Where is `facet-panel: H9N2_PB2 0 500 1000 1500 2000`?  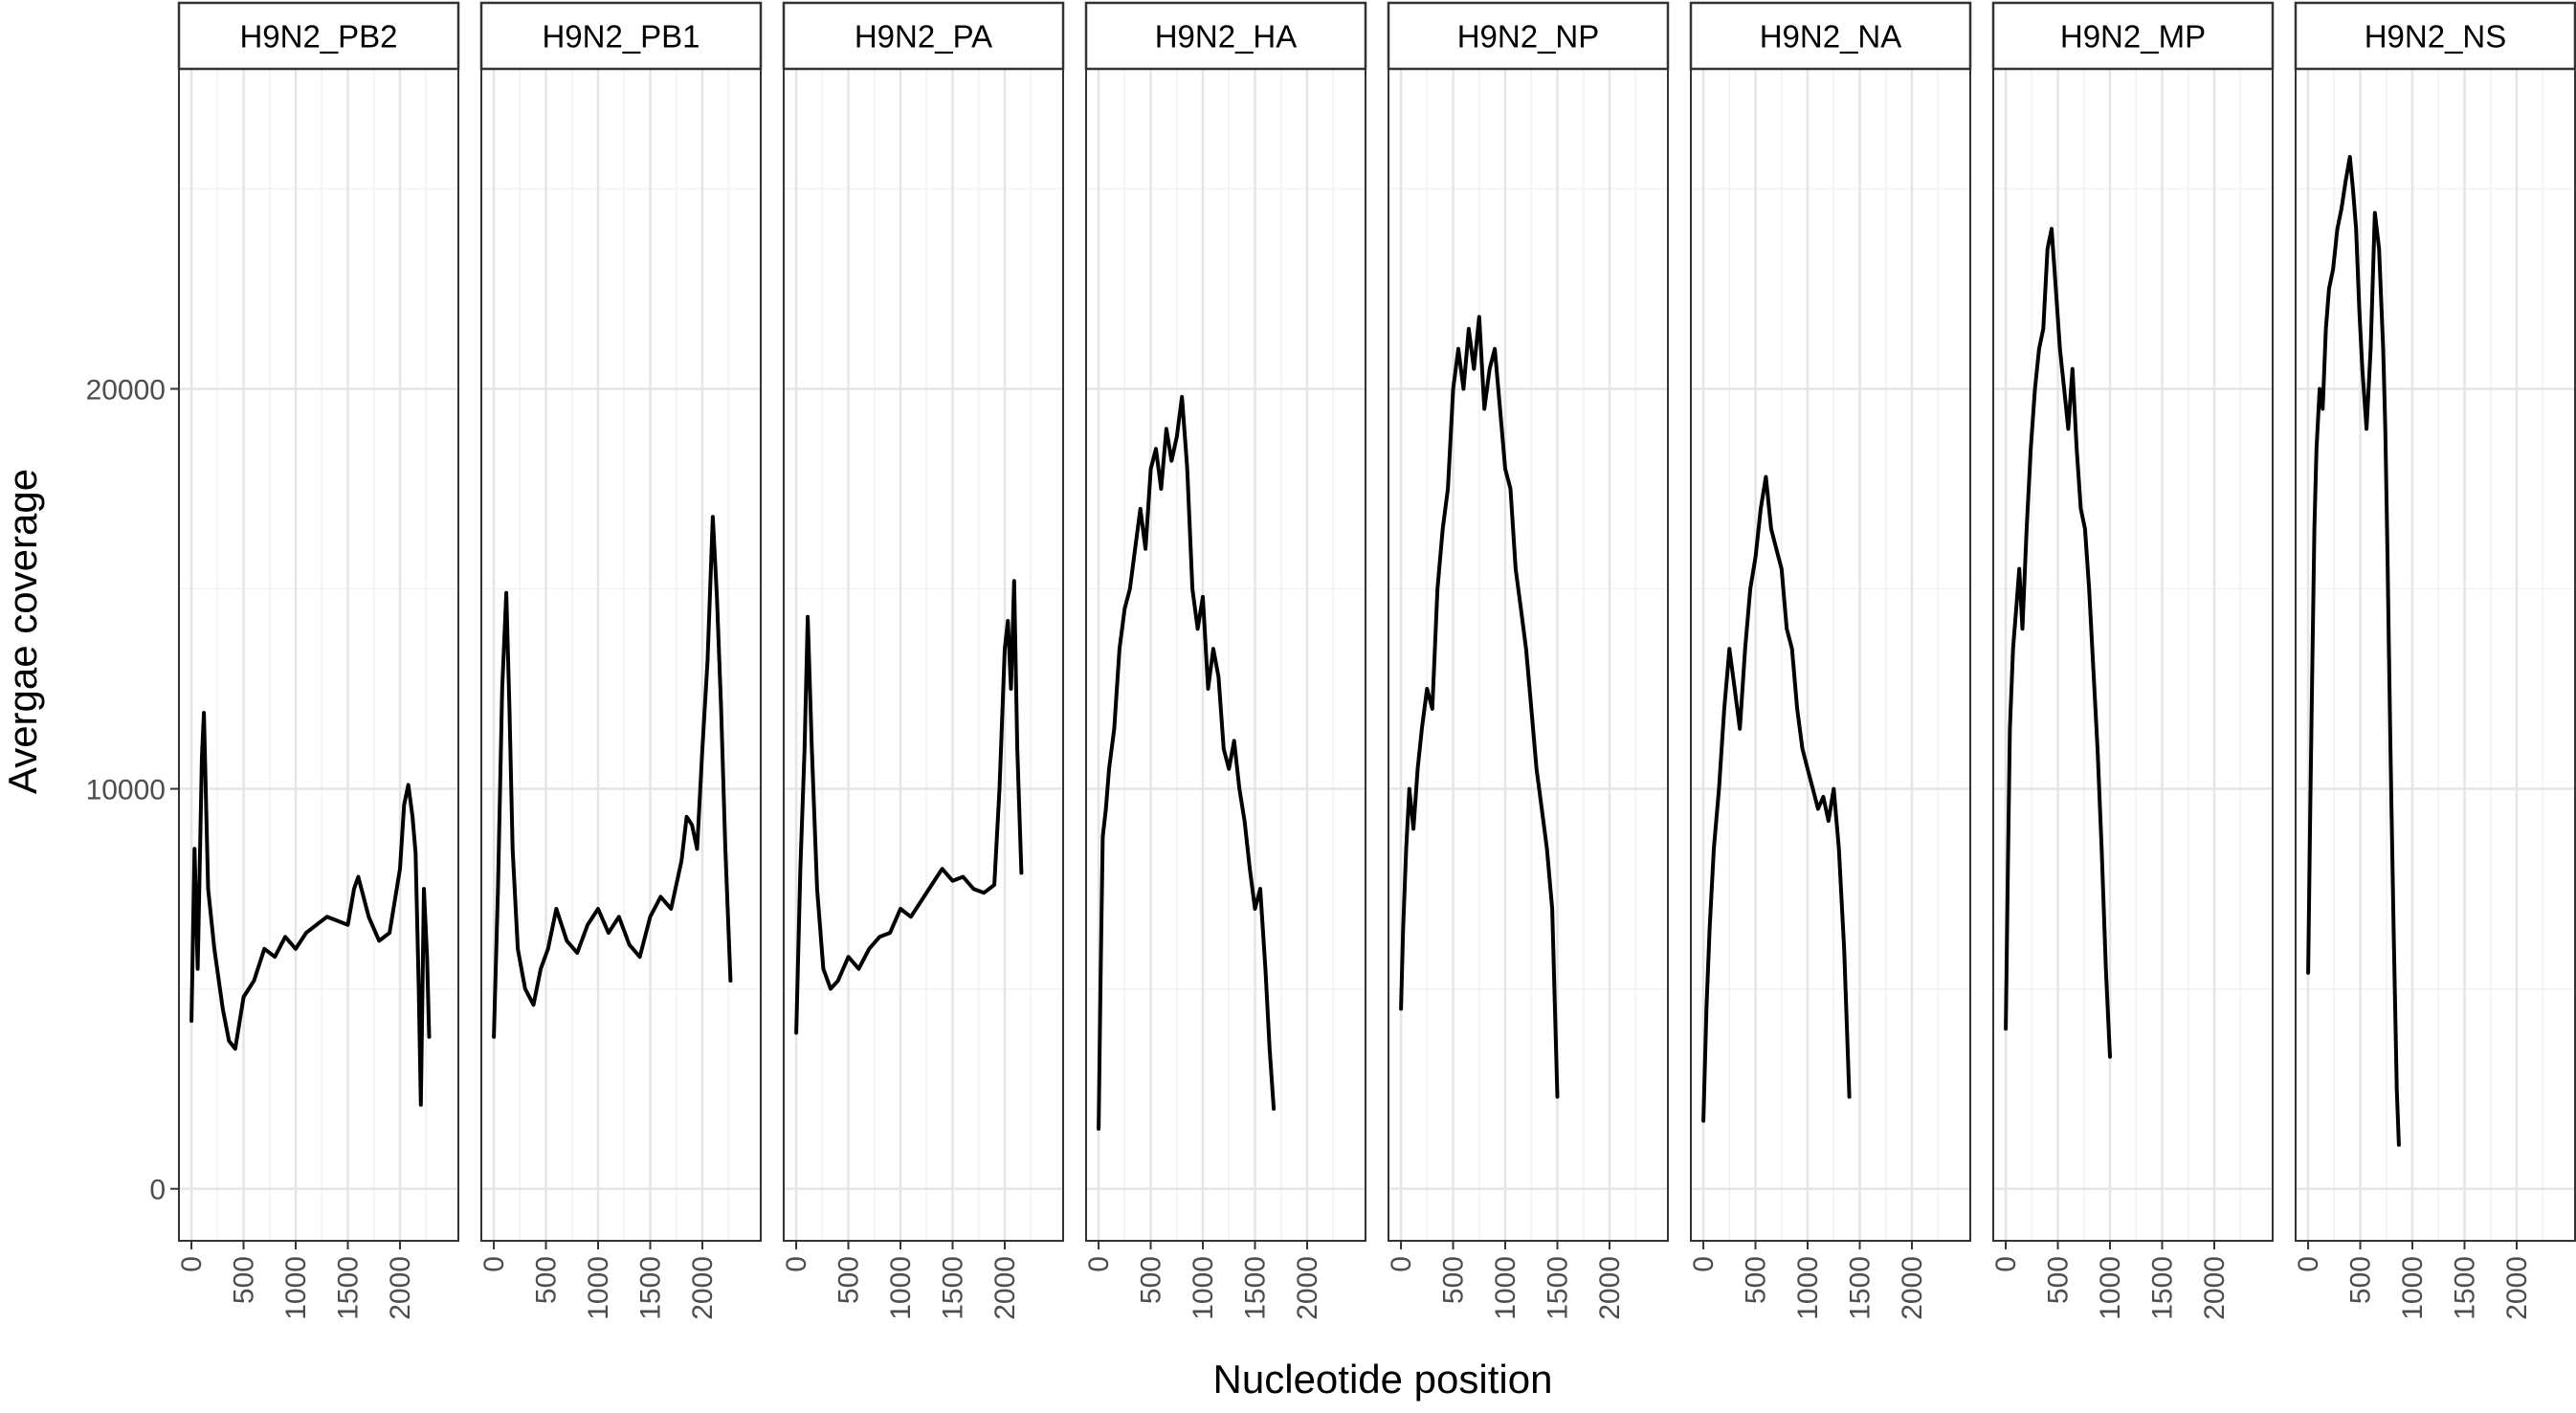 facet-panel: H9N2_PB2 0 500 1000 1500 2000 is located at coordinates (318, 660).